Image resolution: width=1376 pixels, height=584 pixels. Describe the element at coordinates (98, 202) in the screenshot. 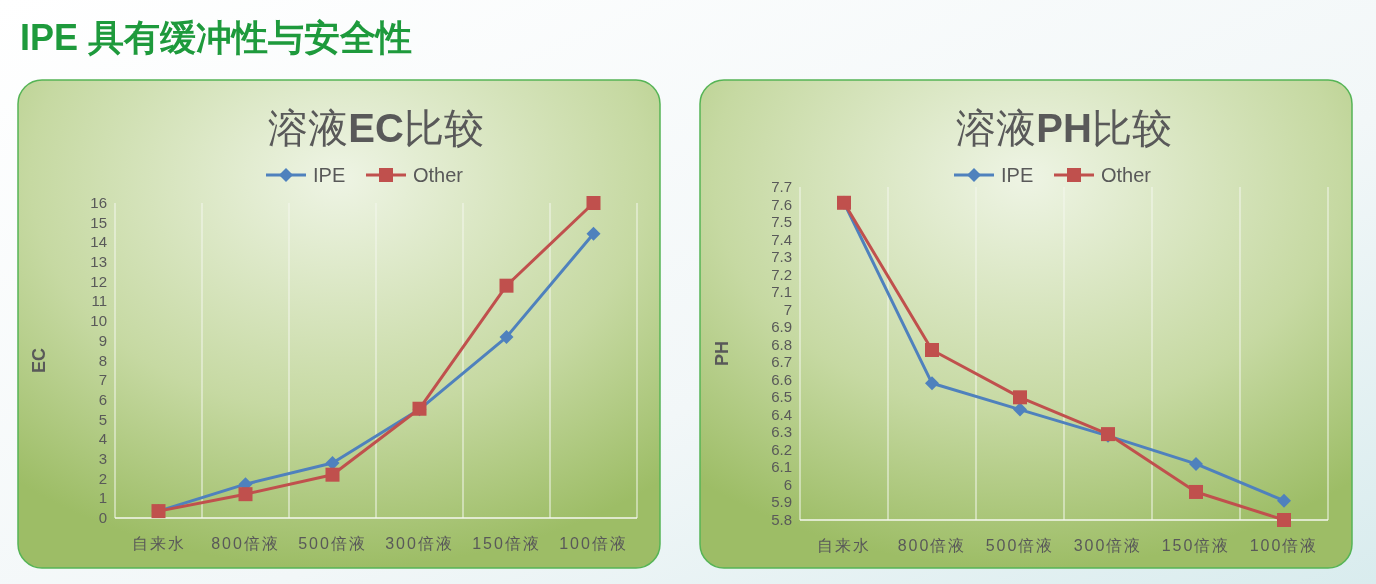

I see `y-tick-label: 16` at that location.